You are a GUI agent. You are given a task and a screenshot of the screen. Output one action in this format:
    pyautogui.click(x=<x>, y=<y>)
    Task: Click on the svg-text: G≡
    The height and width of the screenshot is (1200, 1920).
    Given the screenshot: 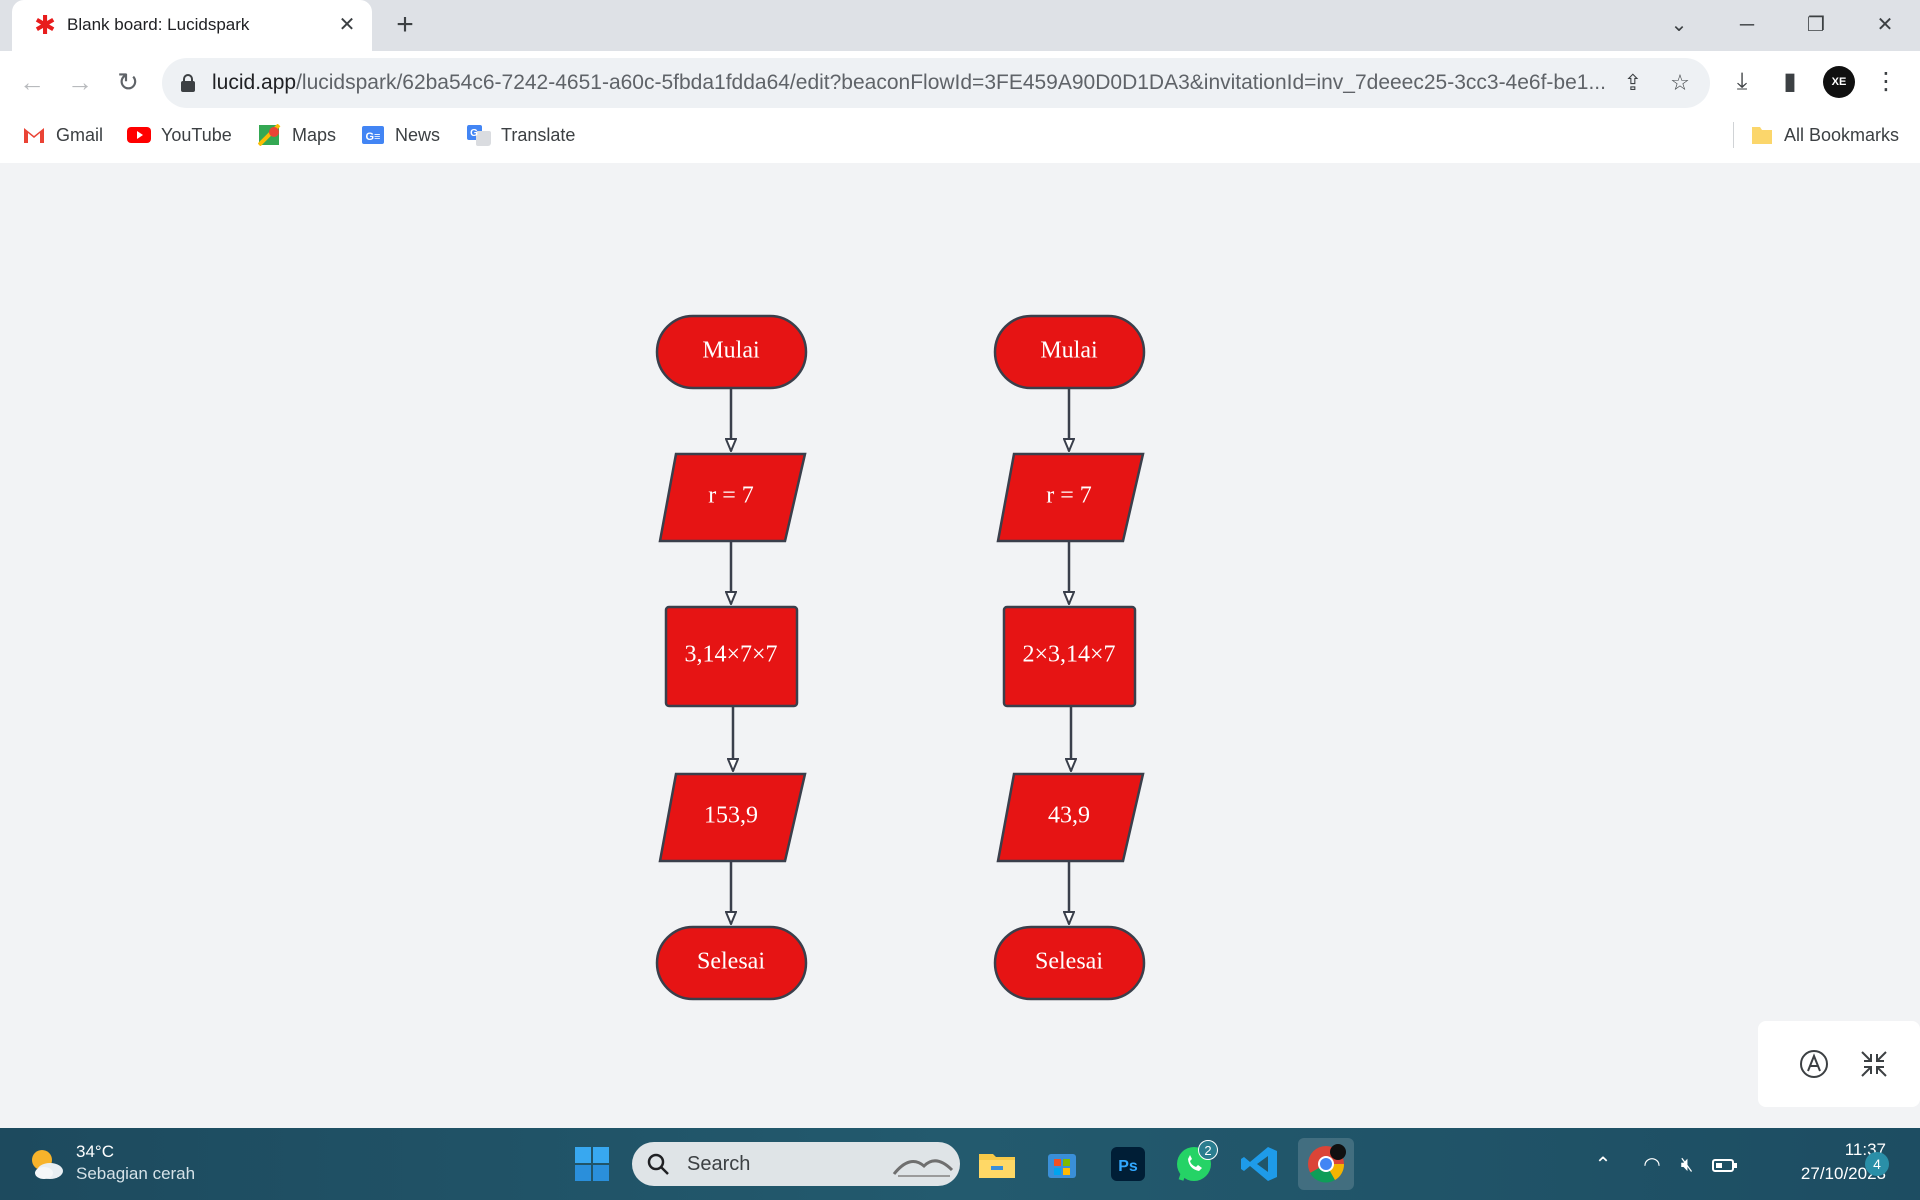 What is the action you would take?
    pyautogui.click(x=373, y=137)
    